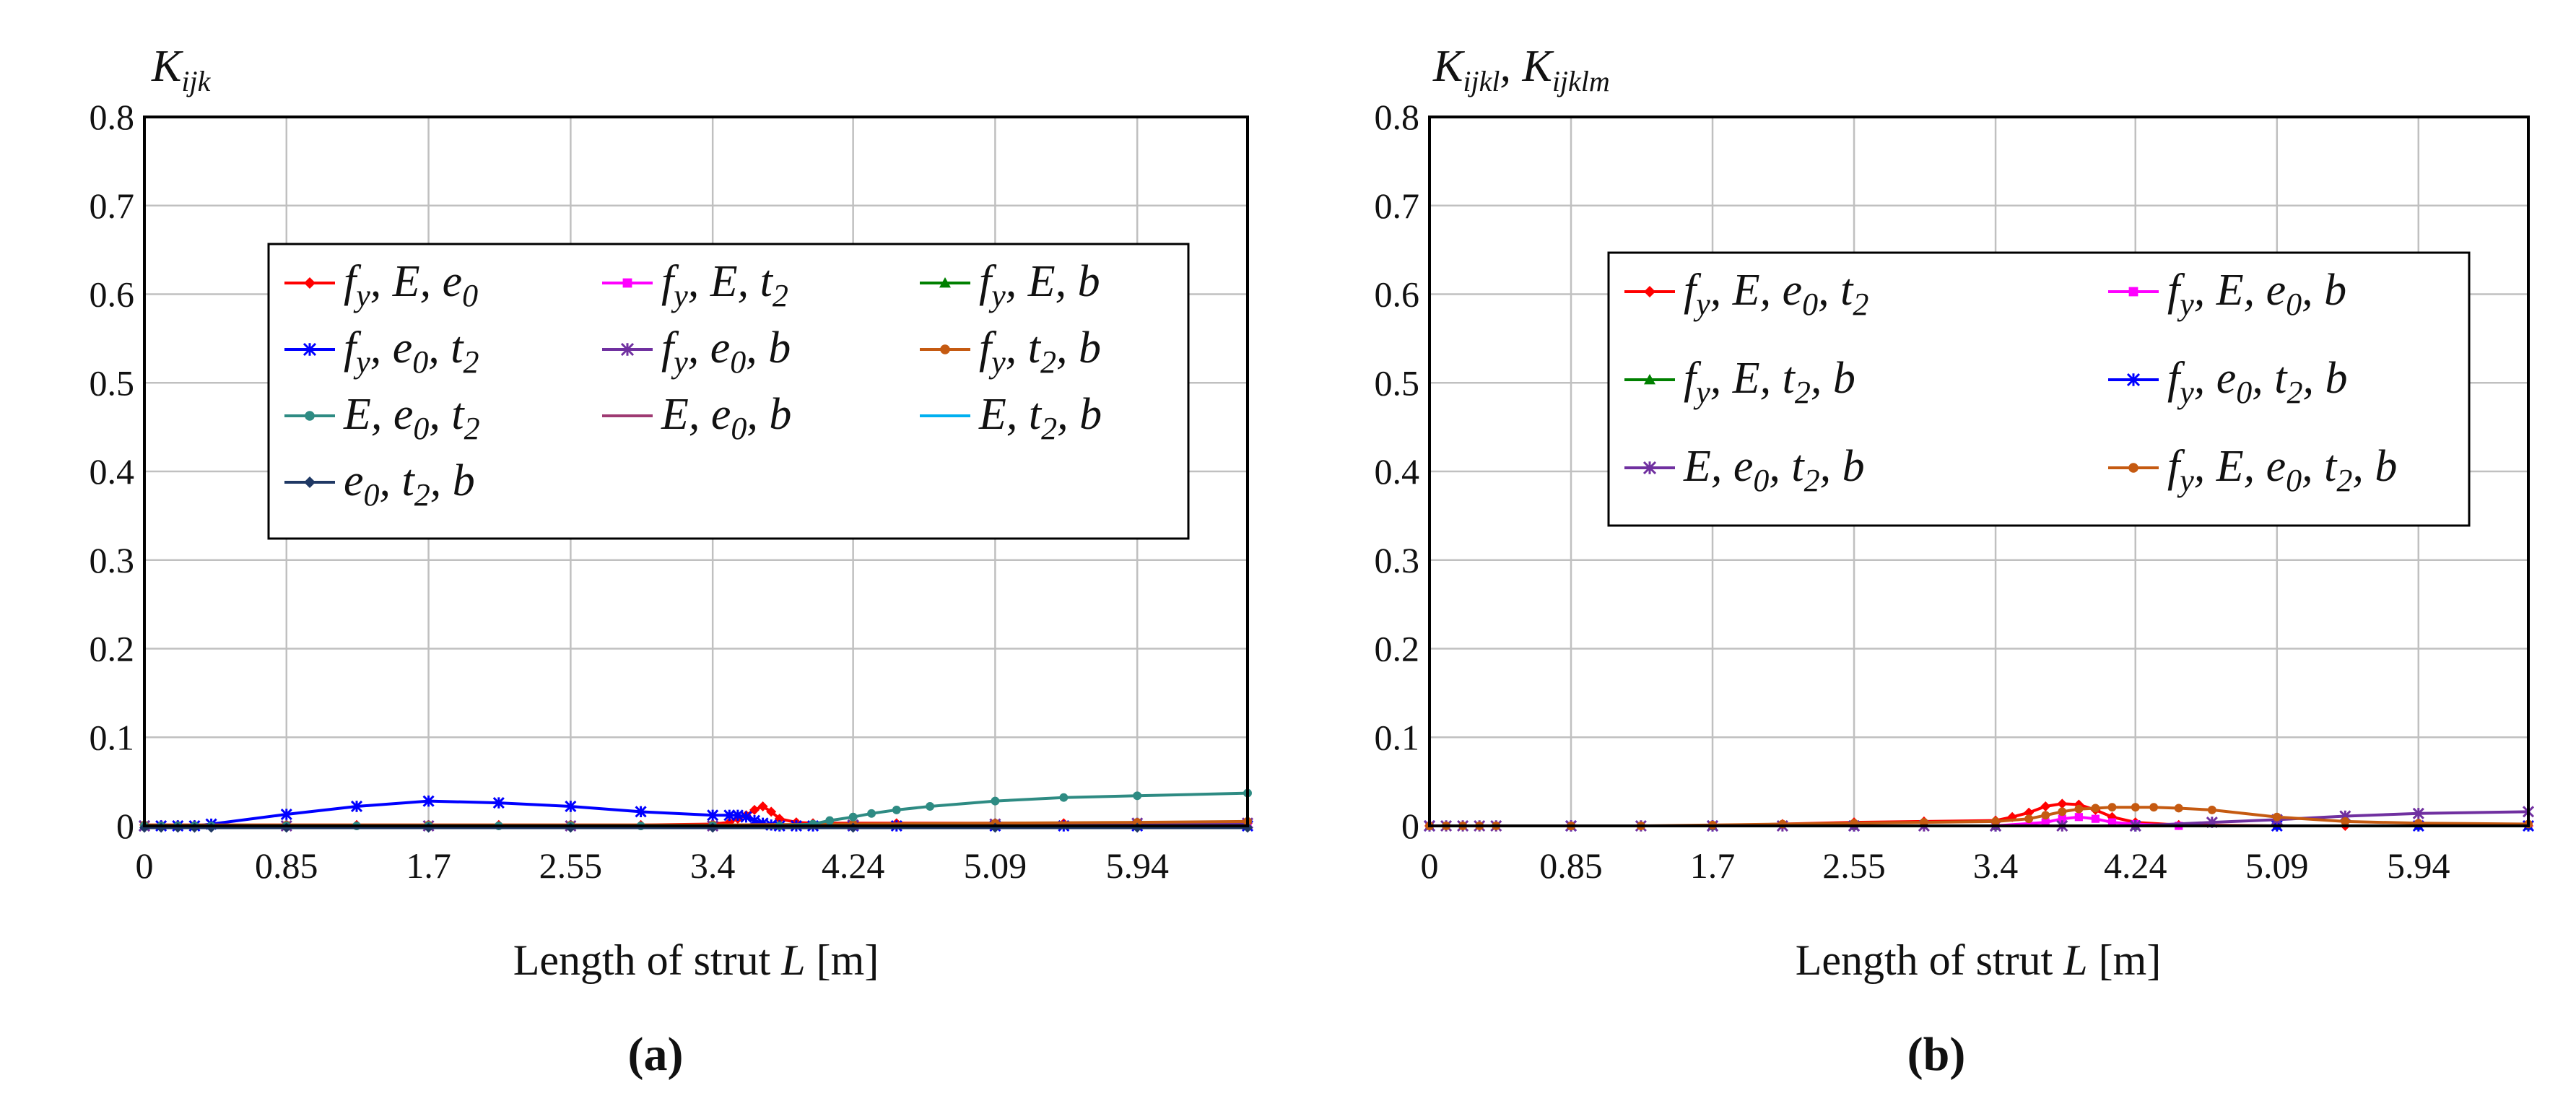 This screenshot has height=1106, width=2576. Describe the element at coordinates (2039, 389) in the screenshot. I see `legend-box-b` at that location.